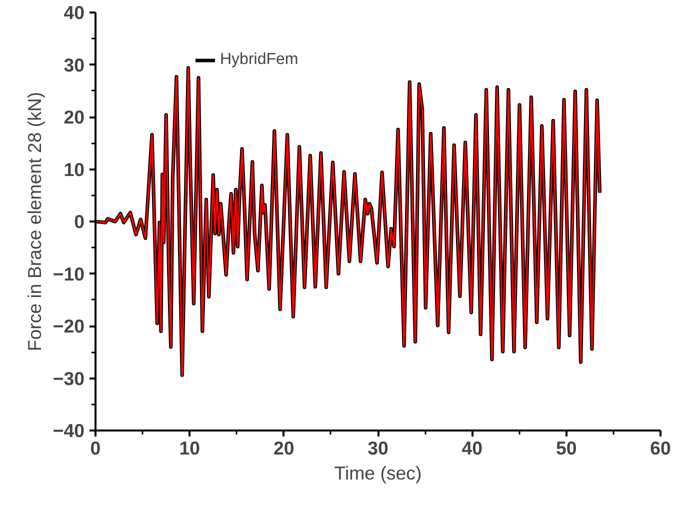 This screenshot has height=506, width=681. What do you see at coordinates (34, 222) in the screenshot?
I see `y-axis-title: Force in Brace element 28 (kN)` at bounding box center [34, 222].